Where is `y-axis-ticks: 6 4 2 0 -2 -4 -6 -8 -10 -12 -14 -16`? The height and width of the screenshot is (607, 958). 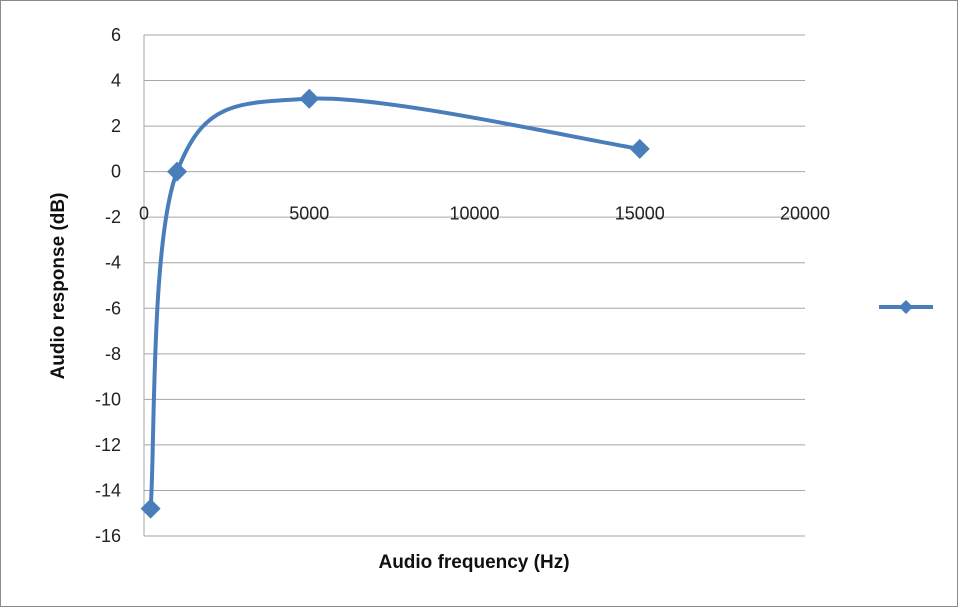 y-axis-ticks: 6 4 2 0 -2 -4 -6 -8 -10 -12 -14 -16 is located at coordinates (108, 285).